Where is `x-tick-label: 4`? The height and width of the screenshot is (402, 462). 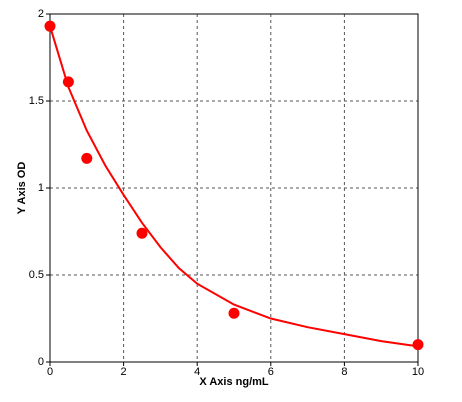 x-tick-label: 4 is located at coordinates (197, 372).